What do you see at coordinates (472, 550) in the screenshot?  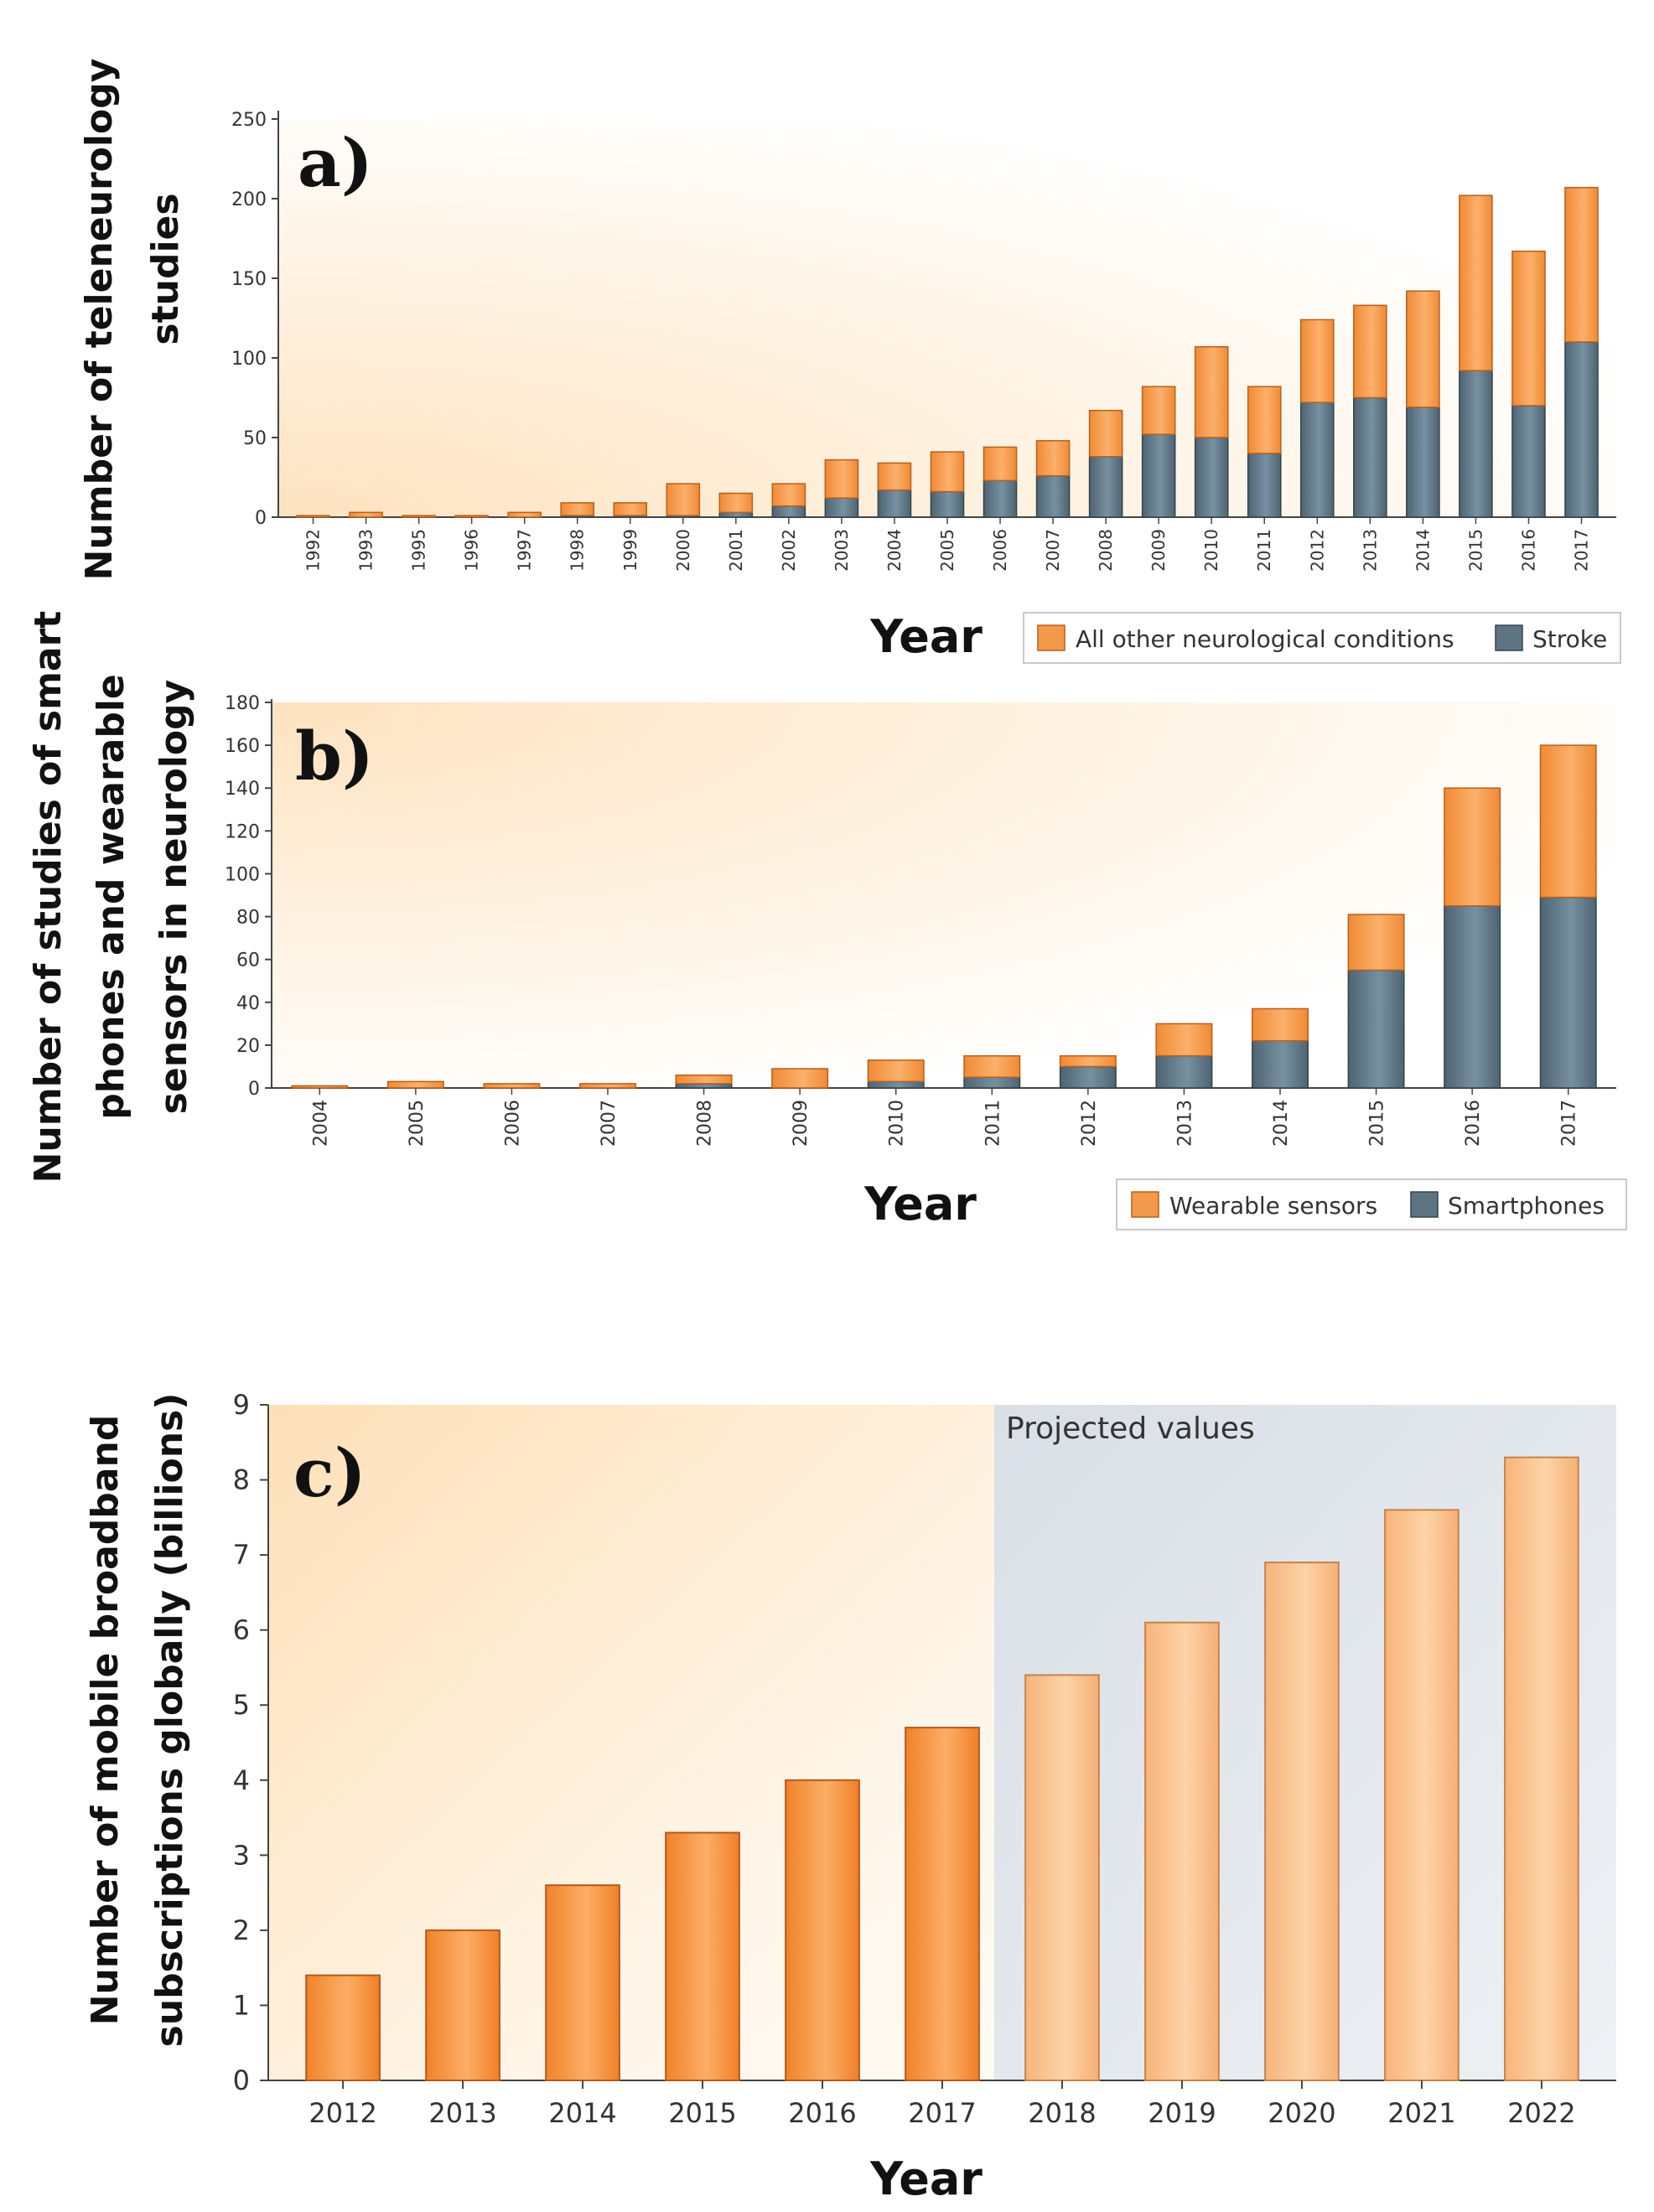 I see `x-tick-label: 1996` at bounding box center [472, 550].